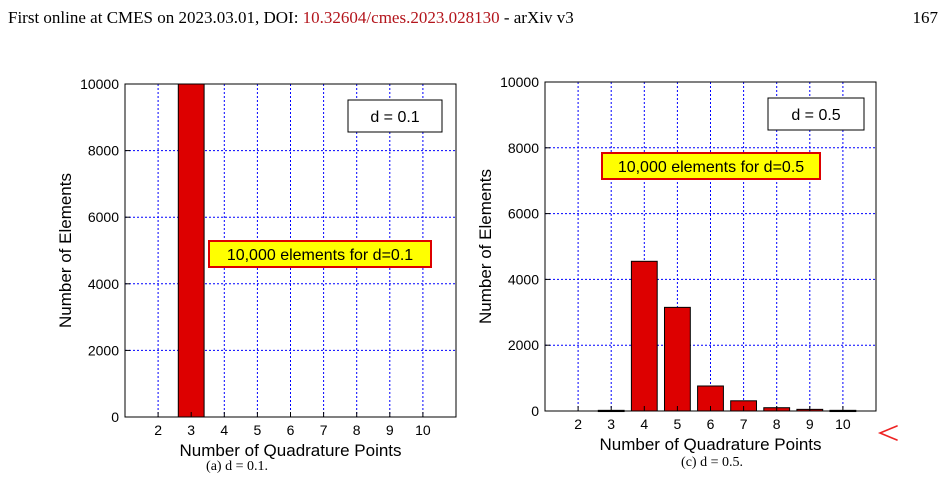 Image resolution: width=947 pixels, height=489 pixels. What do you see at coordinates (519, 82) in the screenshot?
I see `chart2-ytick-label: 10000` at bounding box center [519, 82].